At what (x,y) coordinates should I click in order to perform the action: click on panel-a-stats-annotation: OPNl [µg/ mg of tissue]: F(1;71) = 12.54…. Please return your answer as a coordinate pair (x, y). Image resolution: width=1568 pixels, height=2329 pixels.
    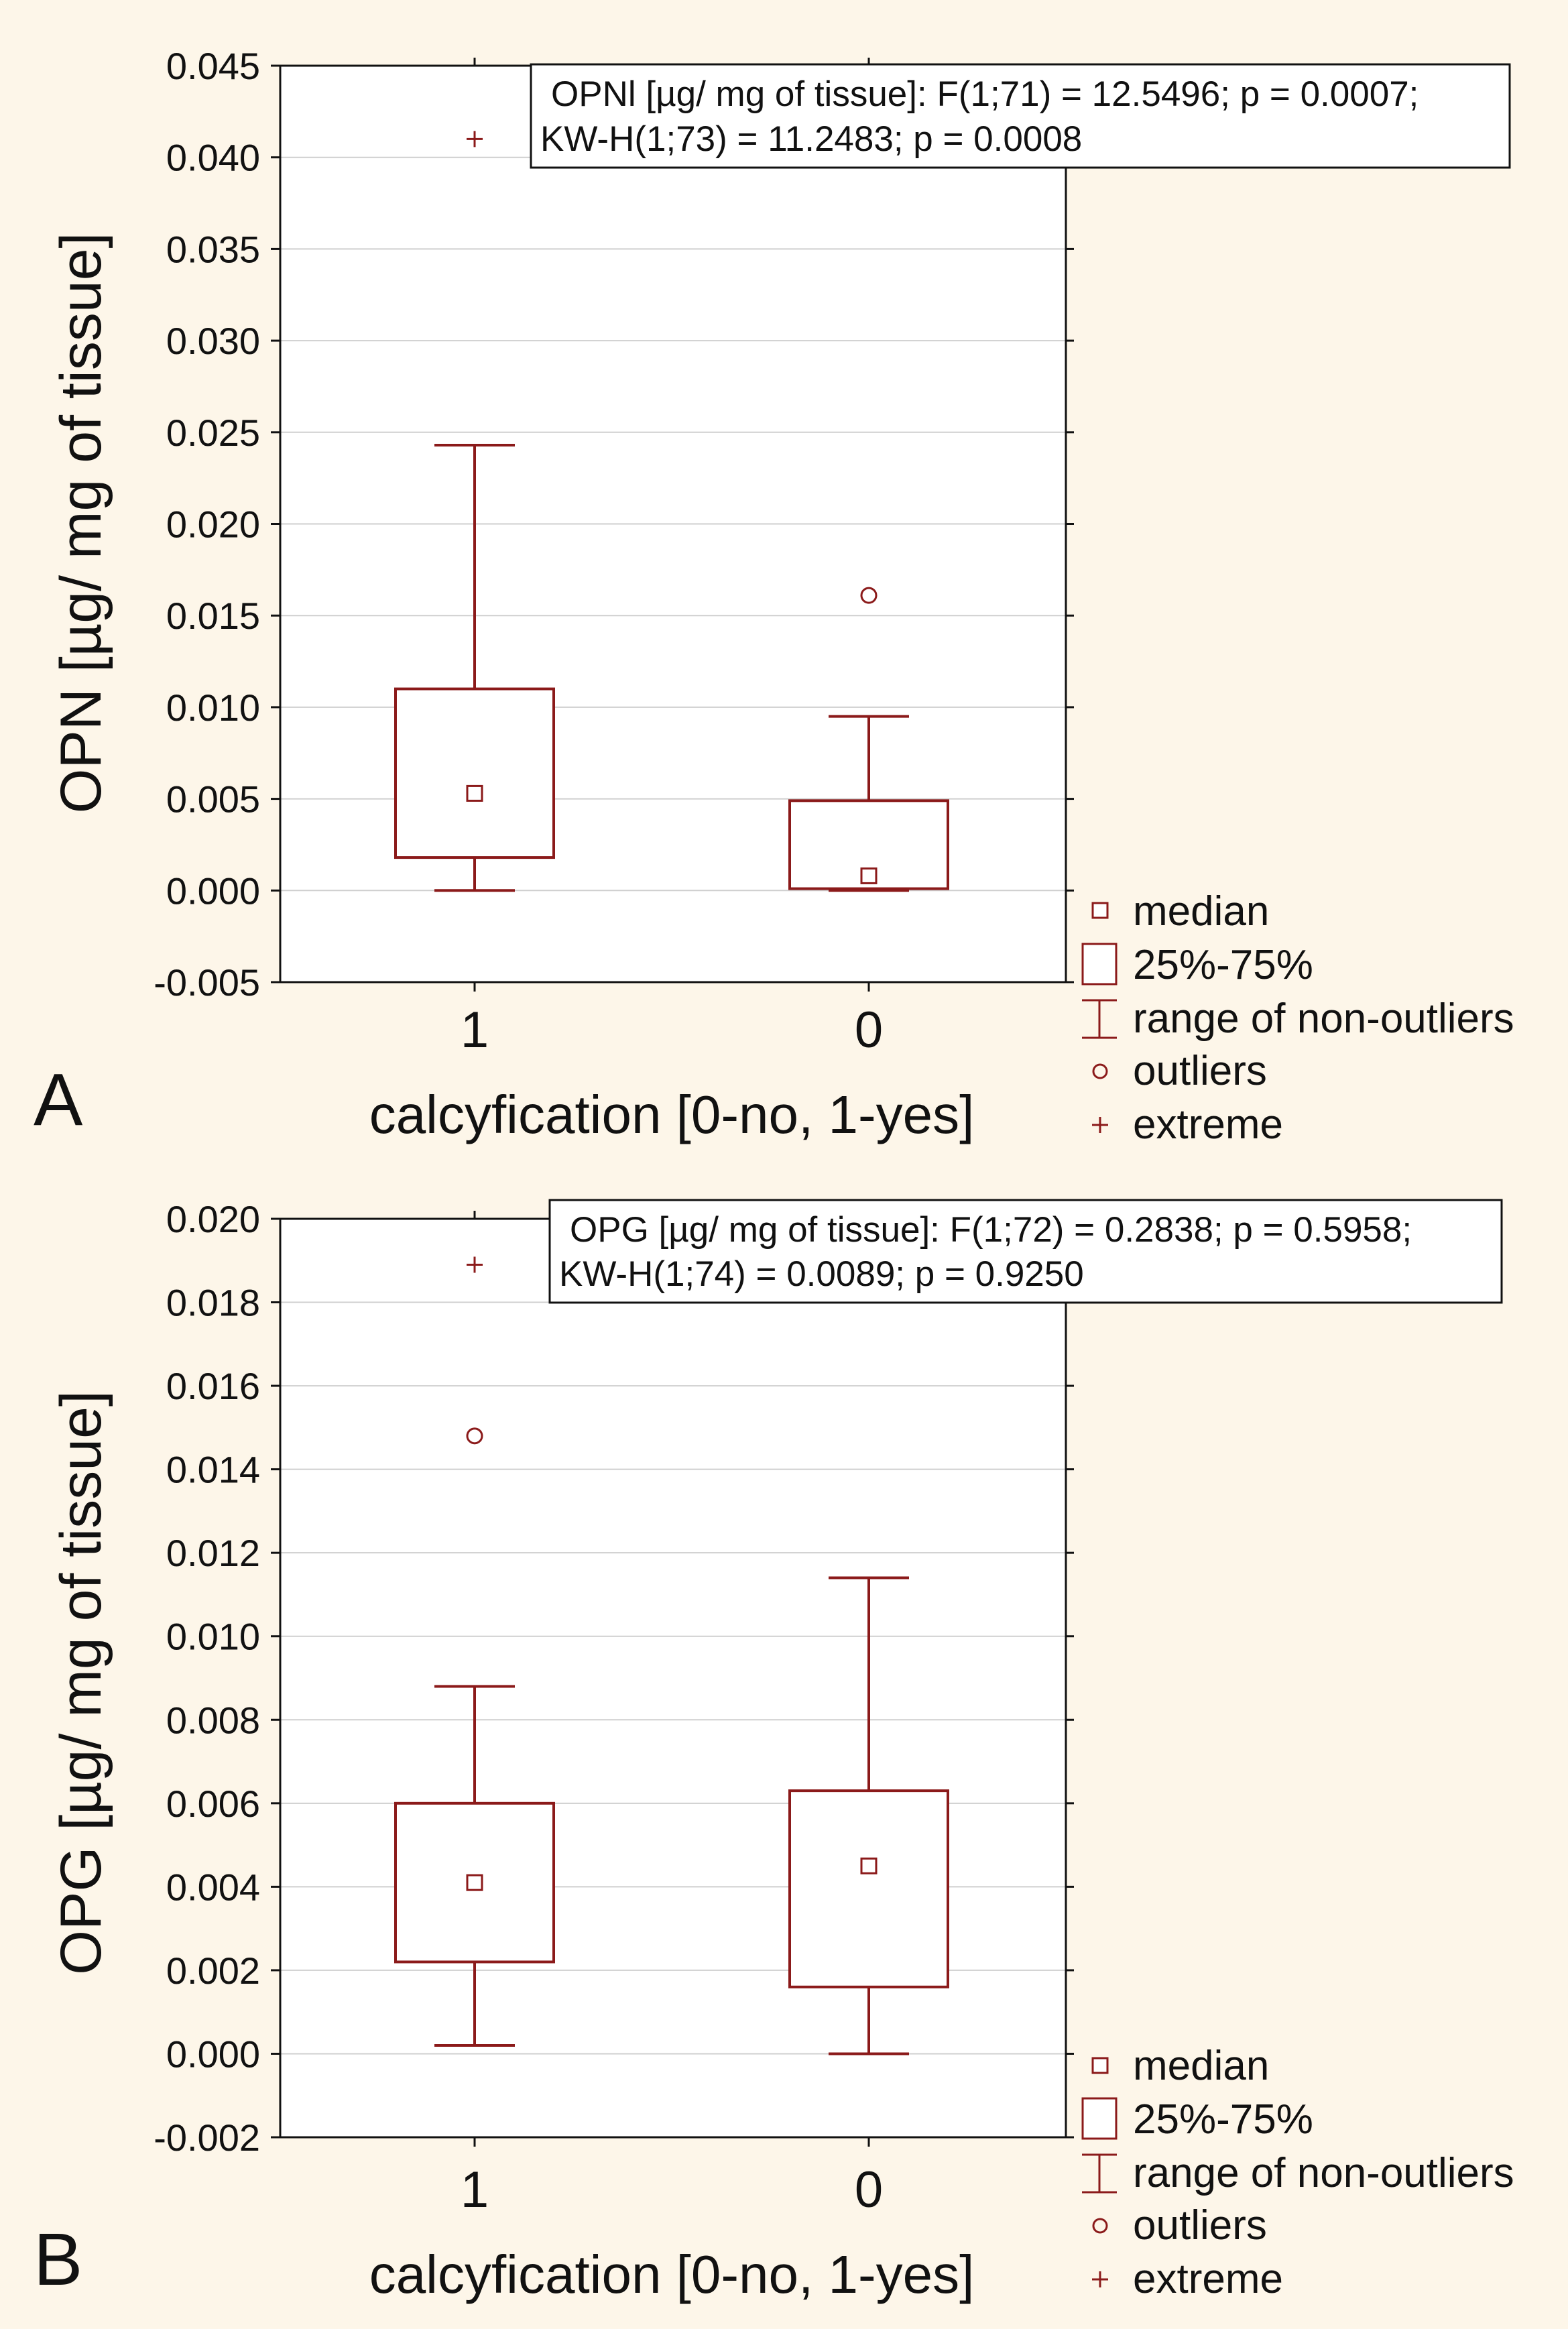
    Looking at the image, I should click on (1021, 116).